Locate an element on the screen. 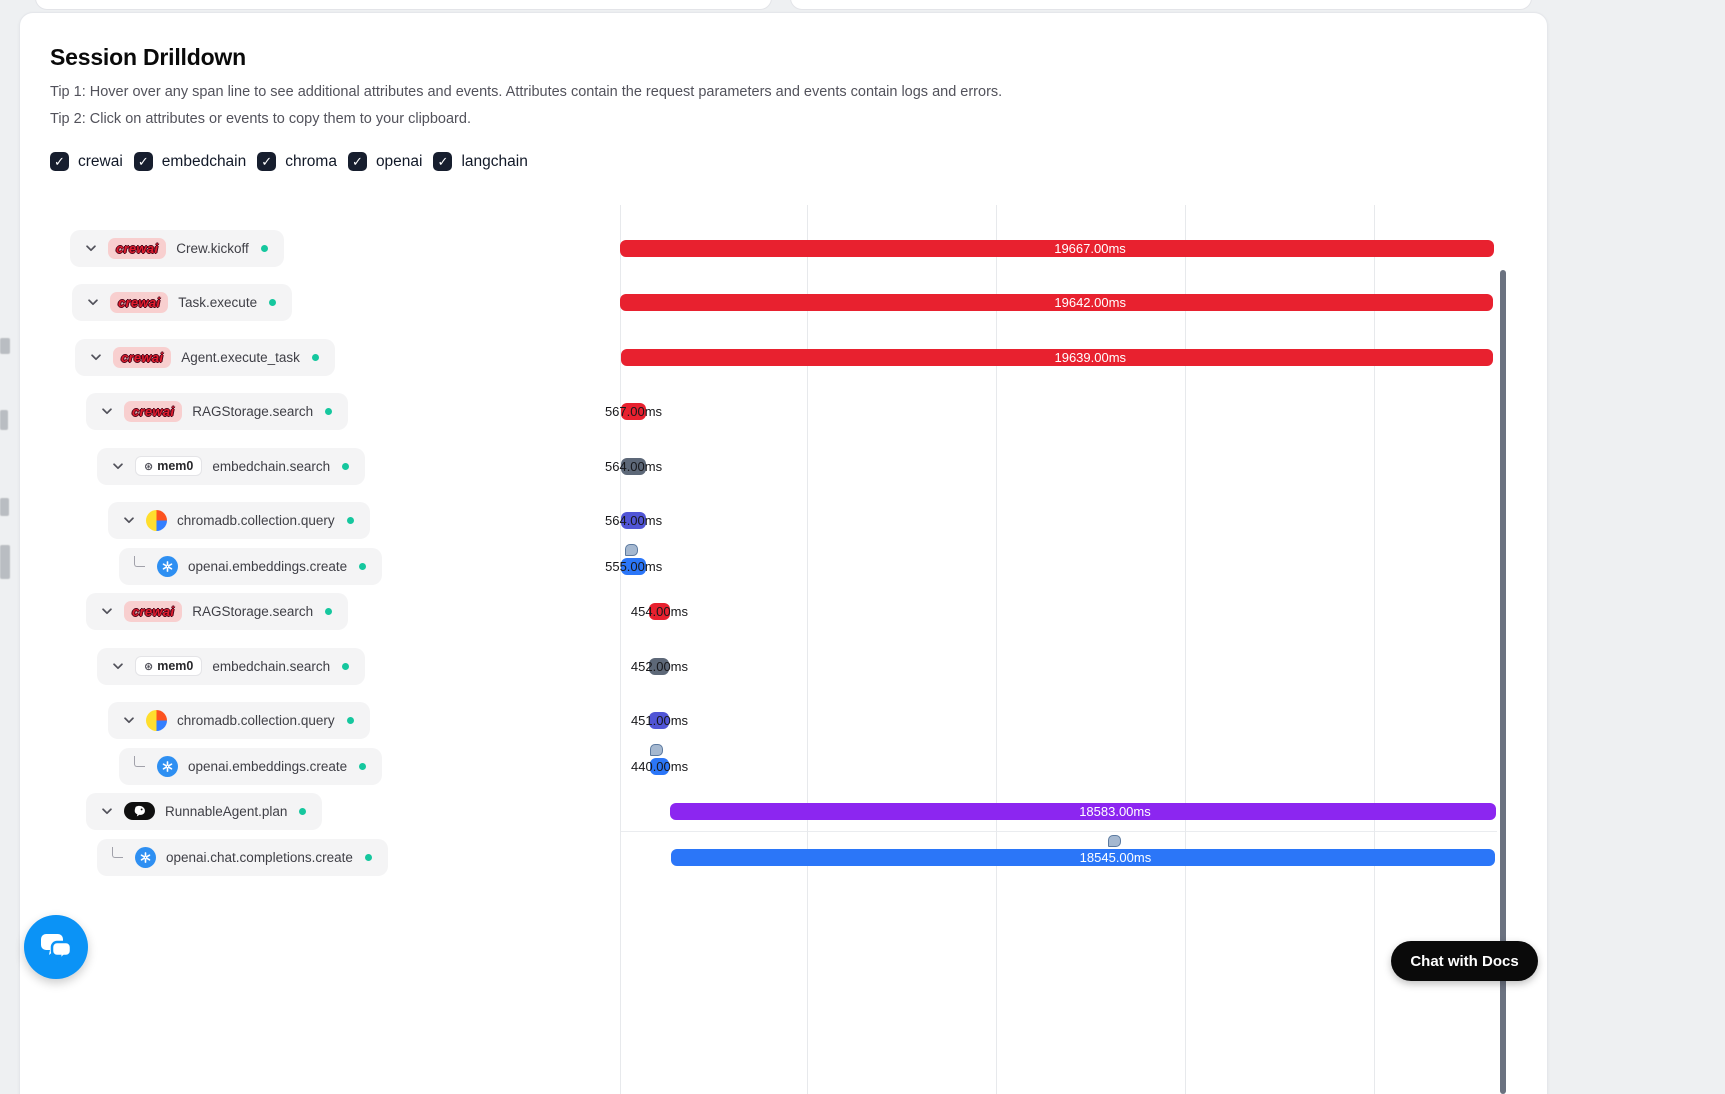 This screenshot has width=1725, height=1094. mem0-logo: ⊛ mem0 is located at coordinates (169, 666).